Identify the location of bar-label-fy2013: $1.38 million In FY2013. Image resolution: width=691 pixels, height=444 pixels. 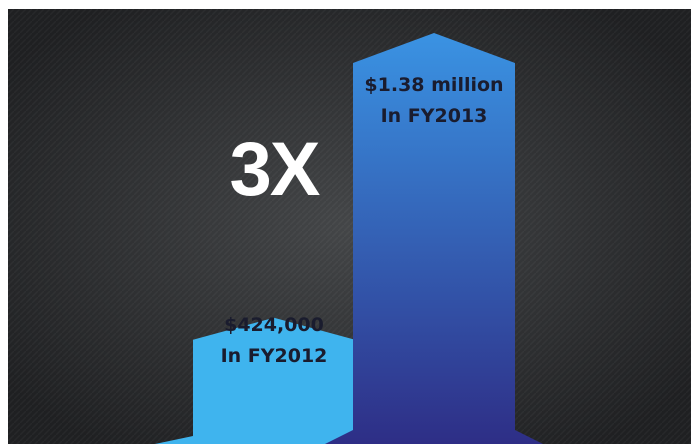
(433, 100).